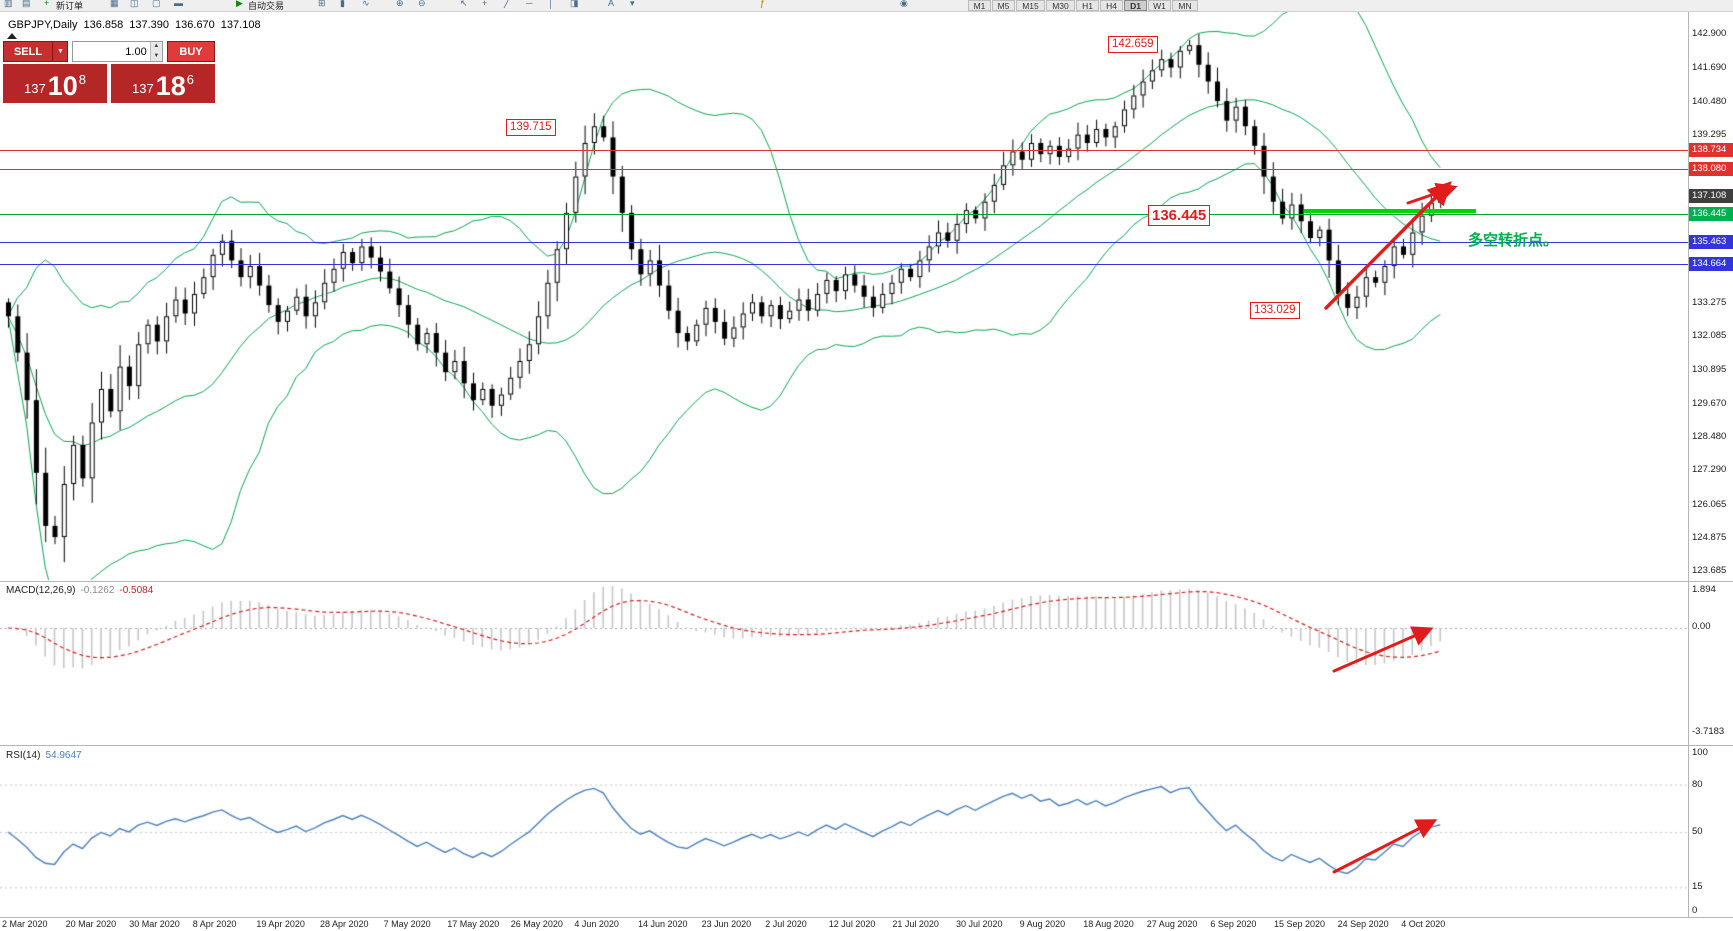  Describe the element at coordinates (103, 25) in the screenshot. I see `open-value: 136.858` at that location.